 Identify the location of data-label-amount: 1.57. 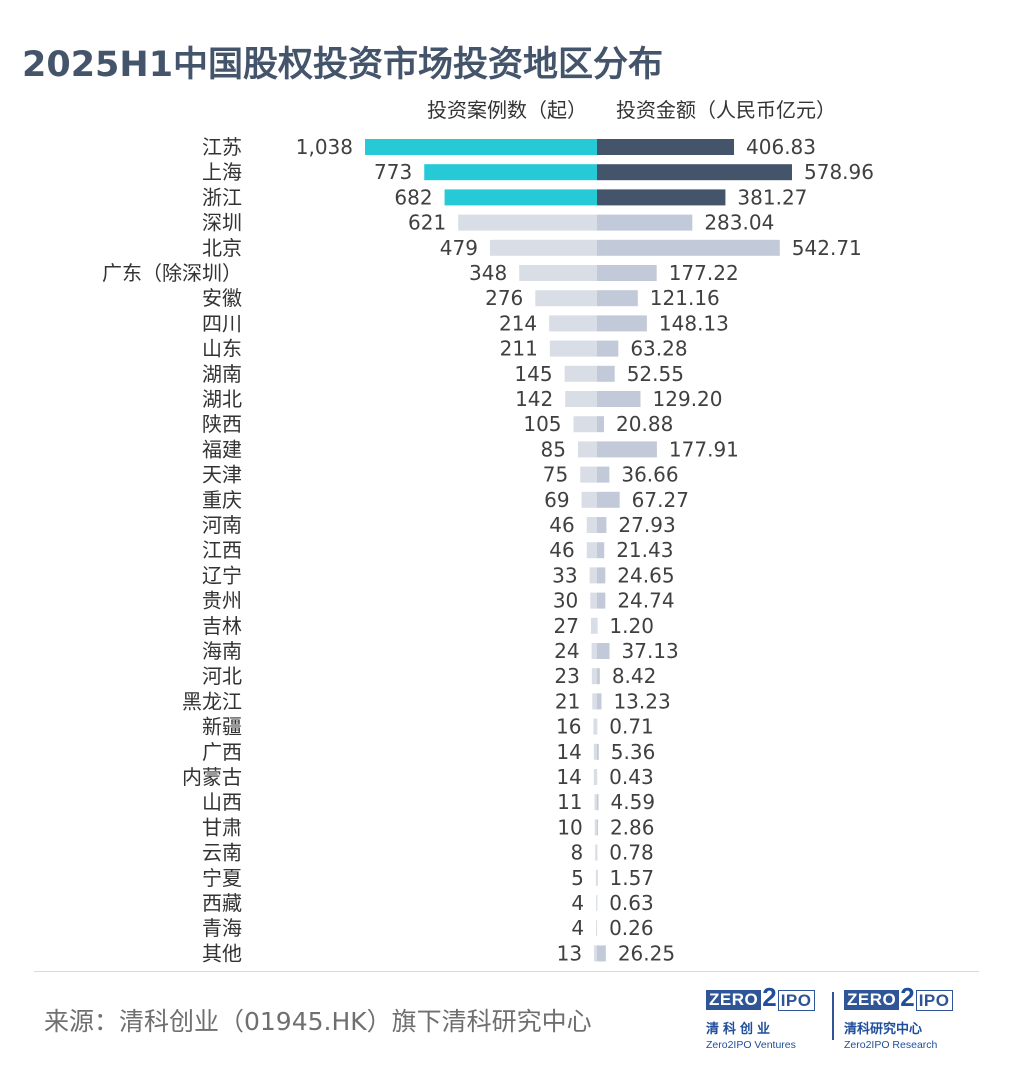
(632, 878).